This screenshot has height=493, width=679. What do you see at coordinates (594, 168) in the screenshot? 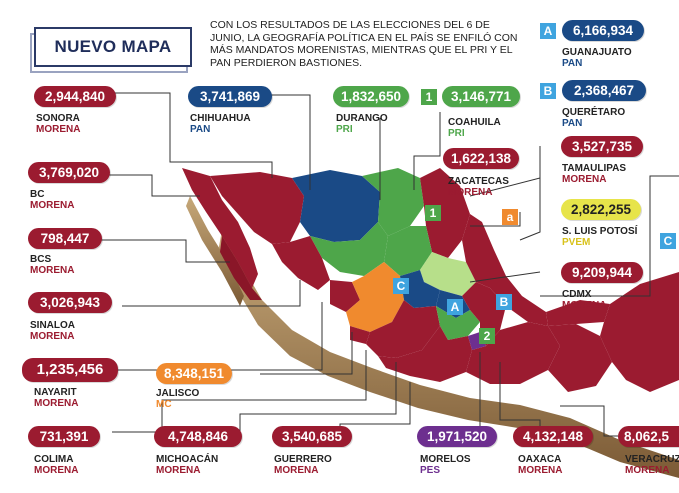
I see `tamaulipas-name: TAMAULIPAS` at bounding box center [594, 168].